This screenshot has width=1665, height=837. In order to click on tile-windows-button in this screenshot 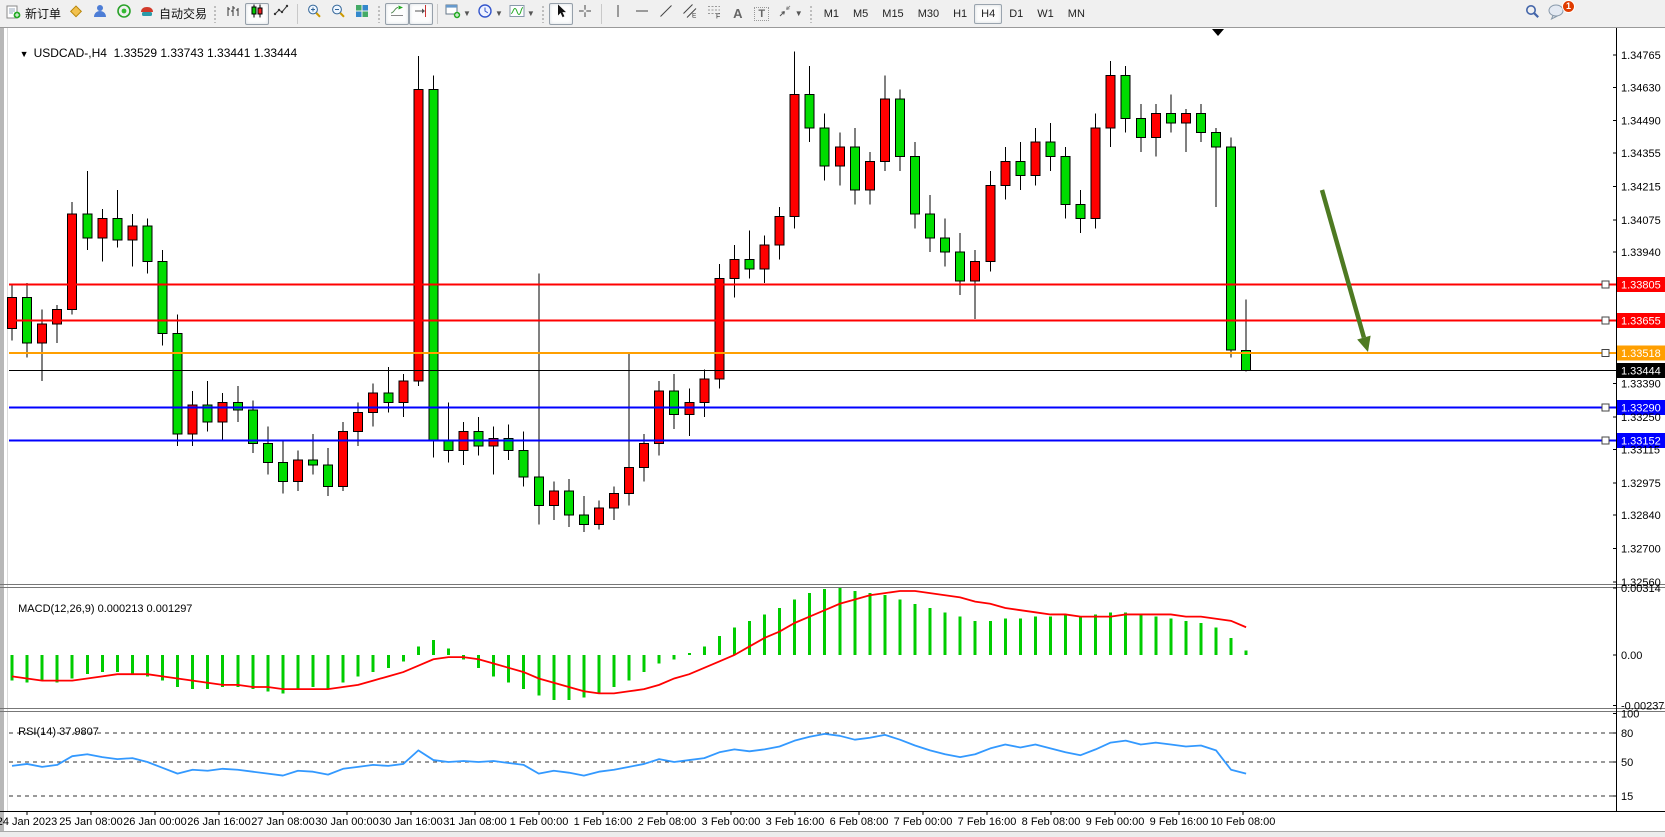, I will do `click(362, 14)`.